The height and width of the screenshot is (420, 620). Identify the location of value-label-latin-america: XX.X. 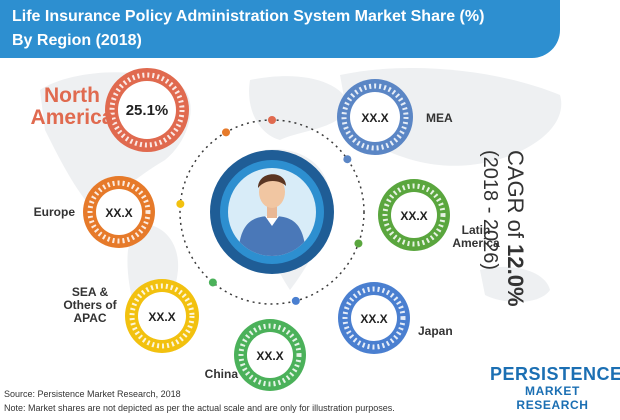
(413, 216).